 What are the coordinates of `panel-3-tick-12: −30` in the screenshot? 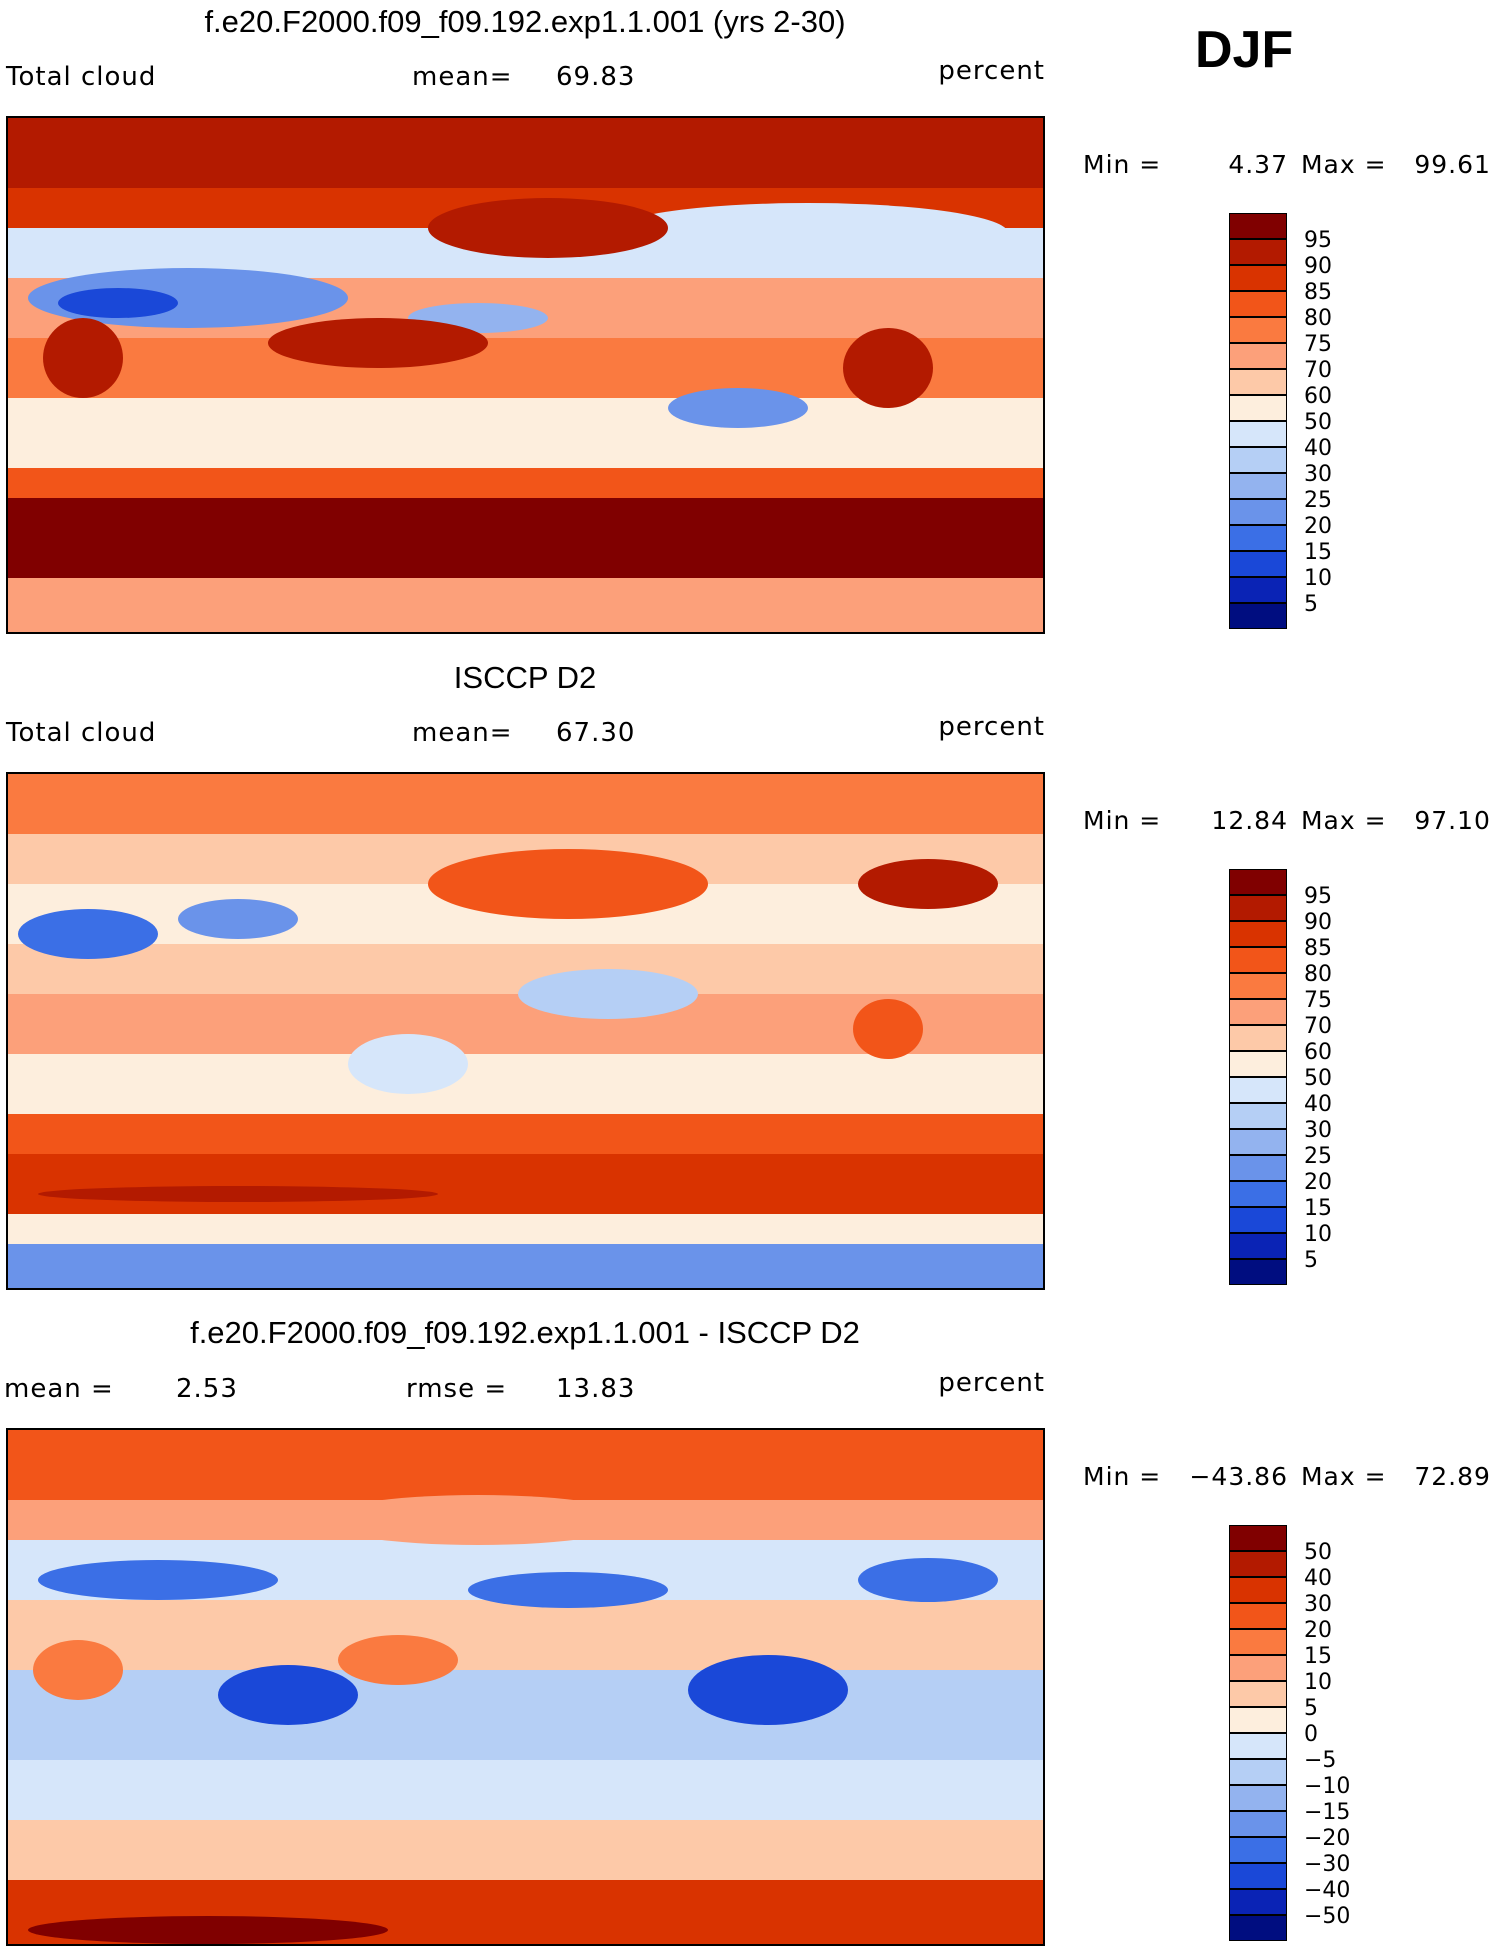 It's located at (1327, 1864).